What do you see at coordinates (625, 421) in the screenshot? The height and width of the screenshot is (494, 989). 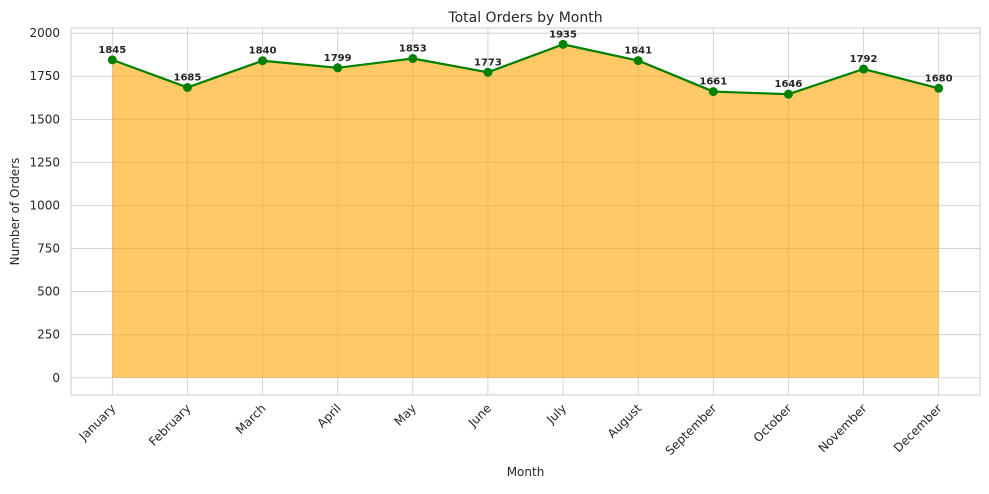 I see `x-tick-label: August` at bounding box center [625, 421].